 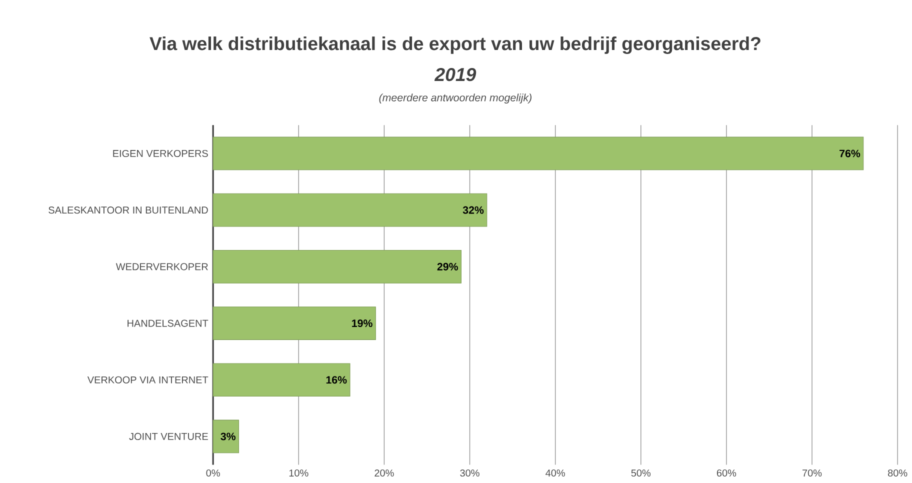 I want to click on y-tick-label: WEDERVERKOPER, so click(x=162, y=266).